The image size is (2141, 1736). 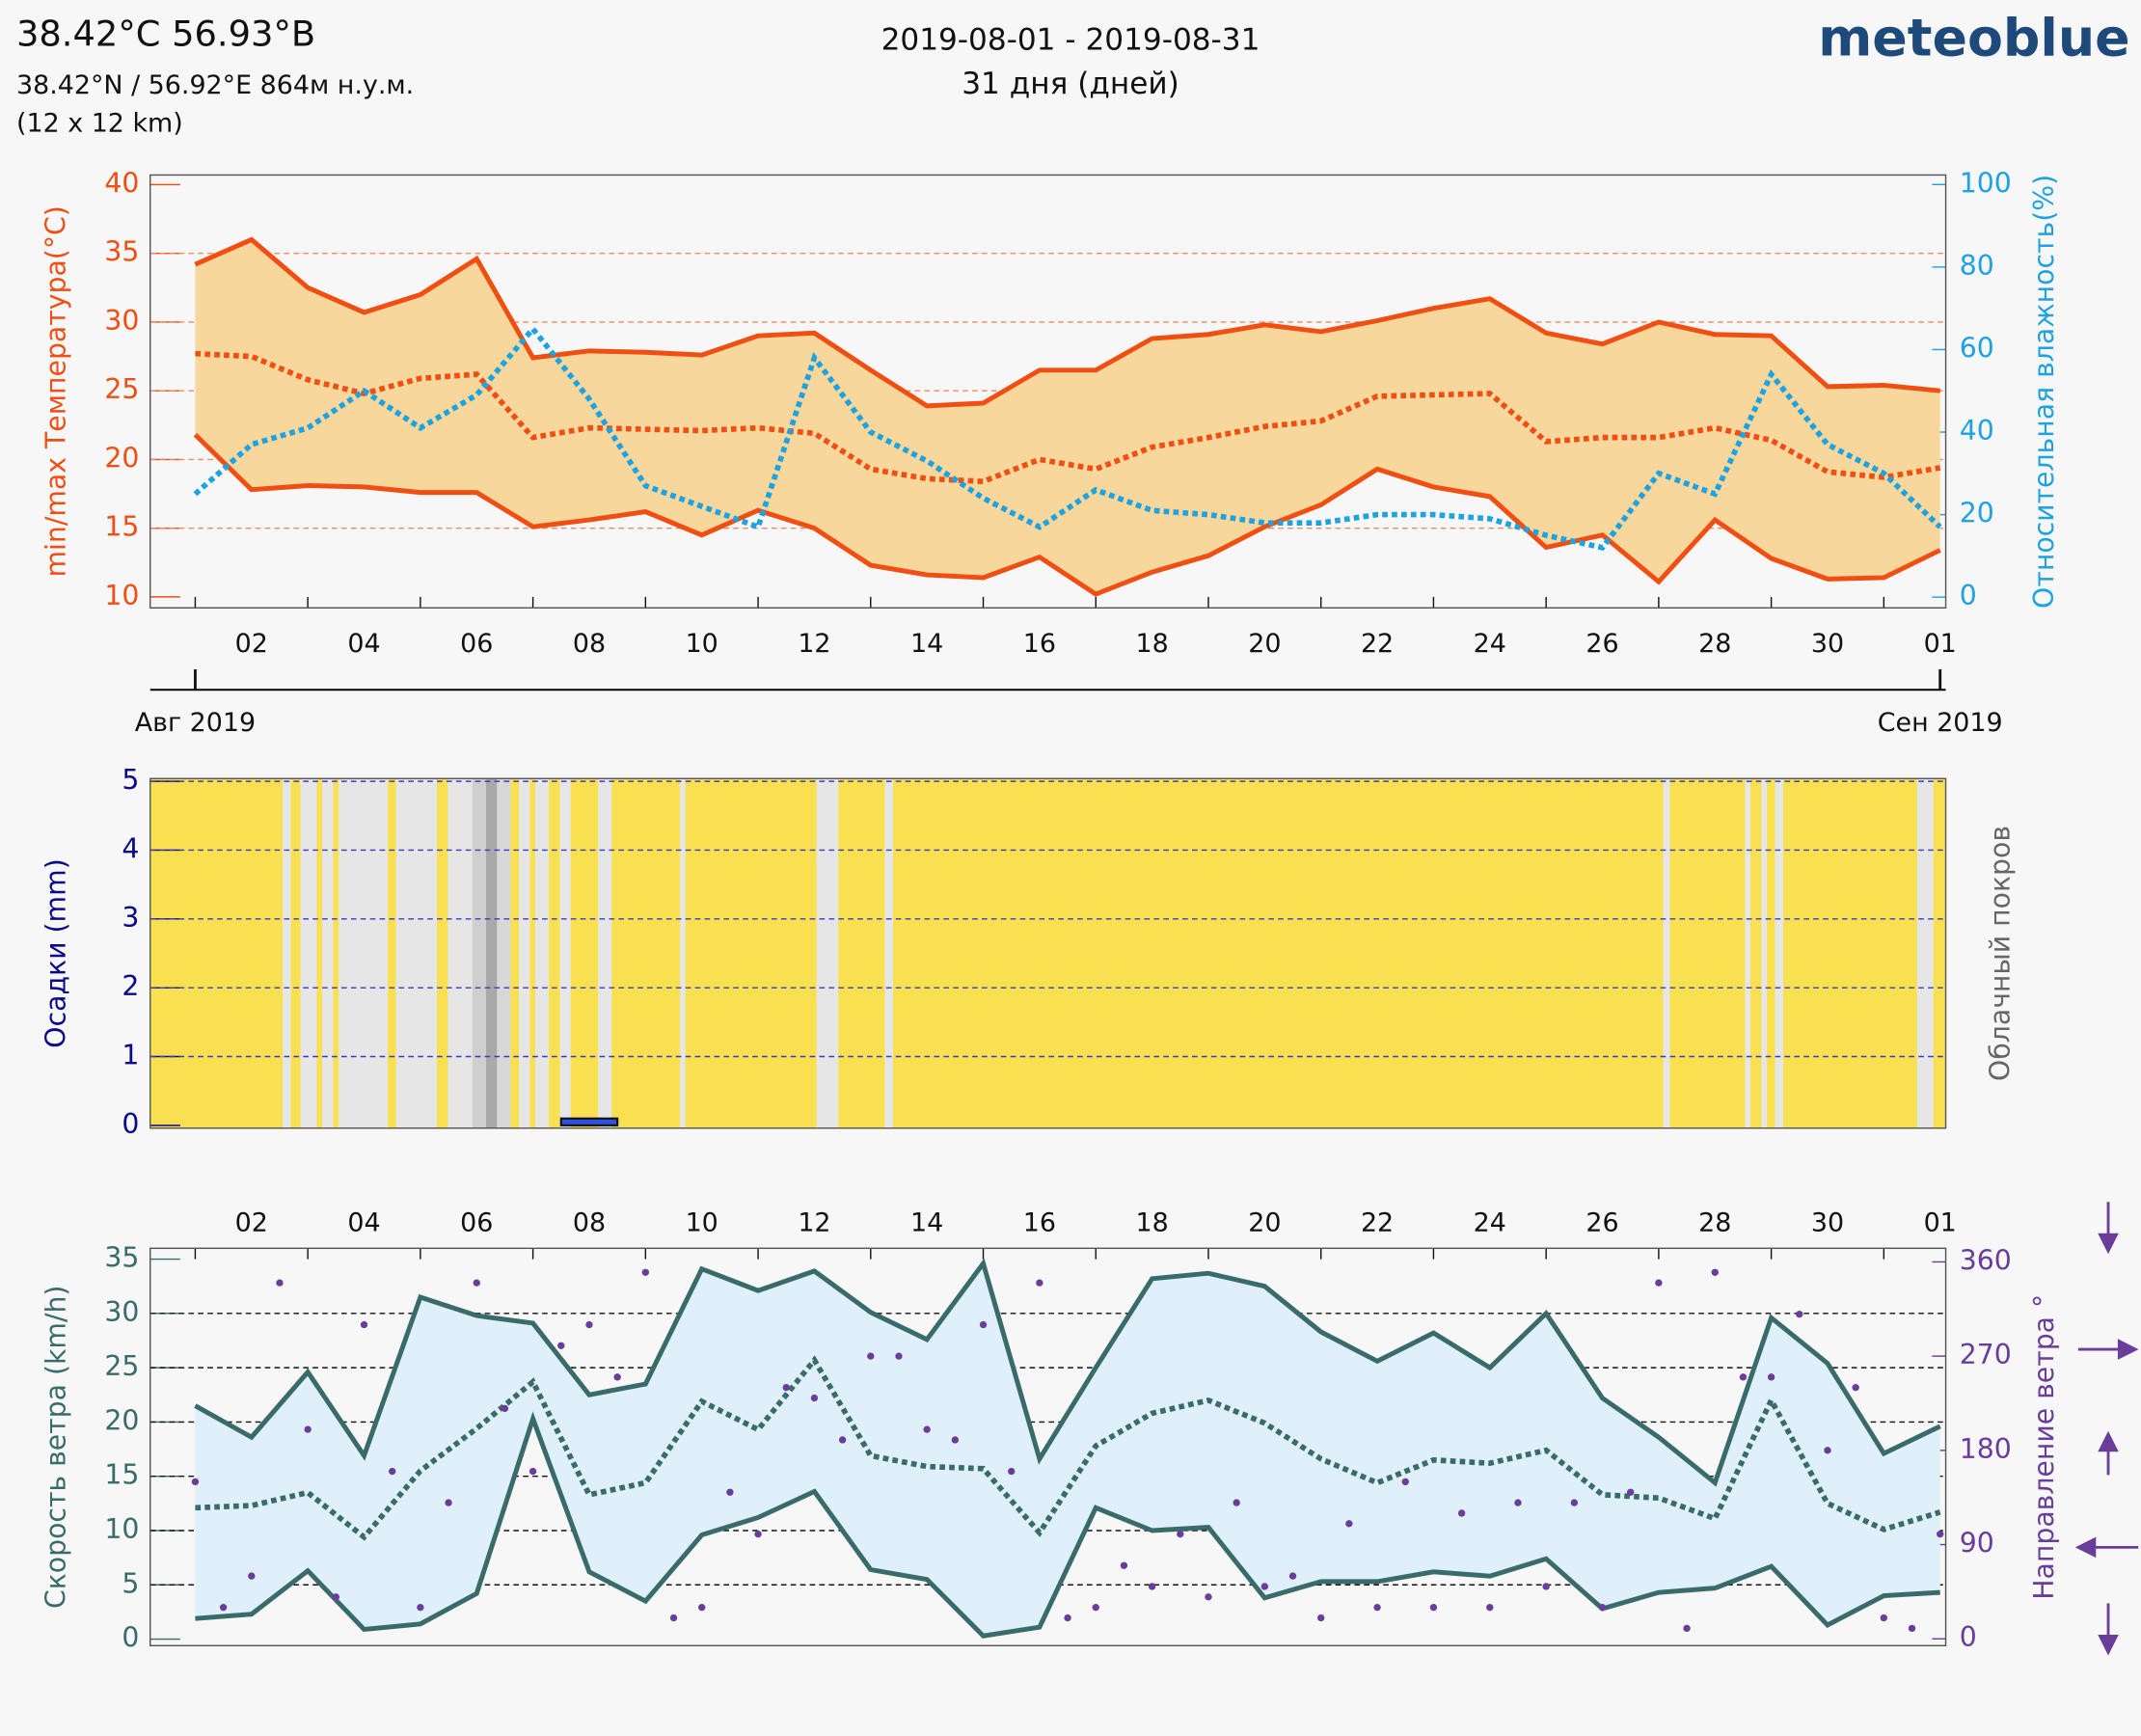 What do you see at coordinates (122, 458) in the screenshot?
I see `y-tick-label: 20` at bounding box center [122, 458].